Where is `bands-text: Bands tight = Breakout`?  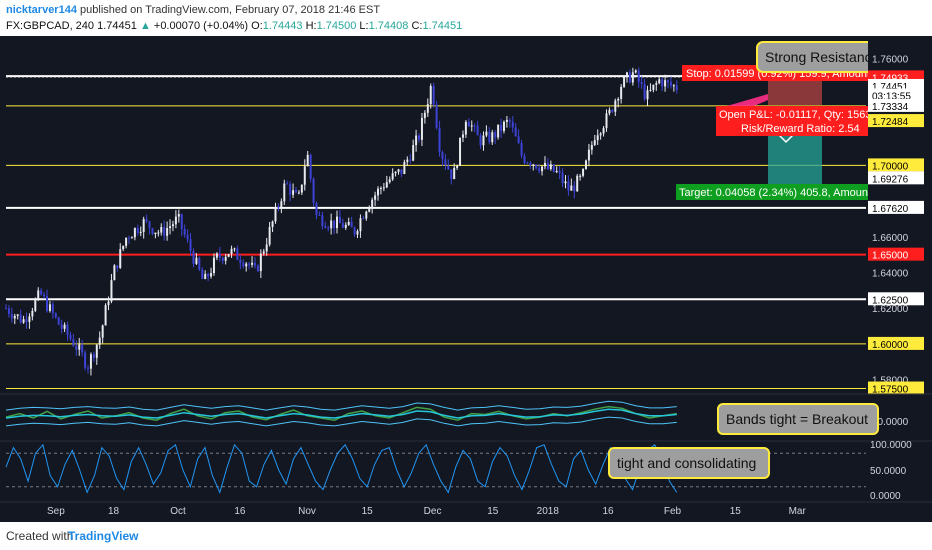 bands-text: Bands tight = Breakout is located at coordinates (797, 419).